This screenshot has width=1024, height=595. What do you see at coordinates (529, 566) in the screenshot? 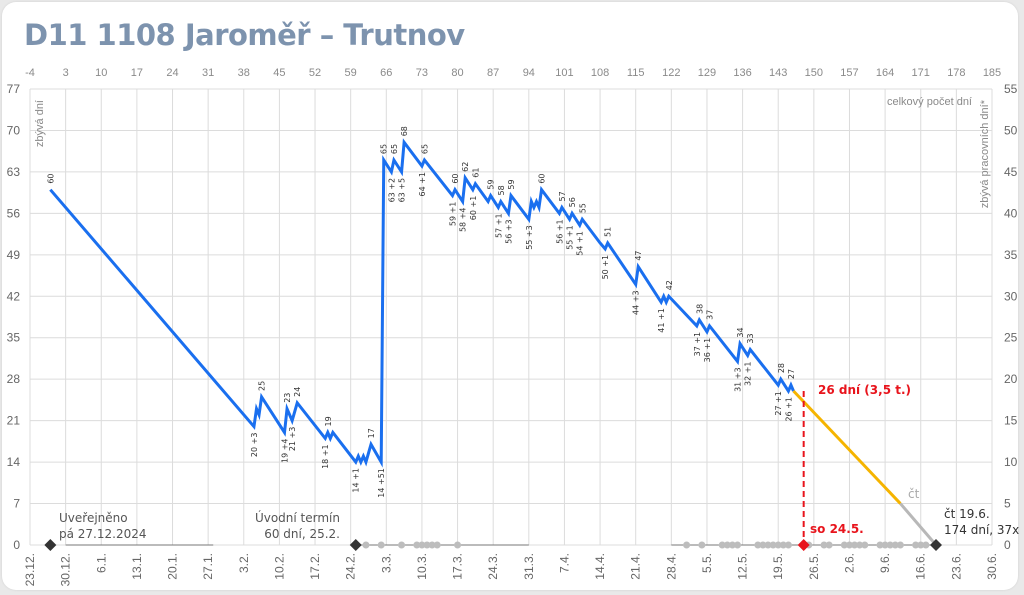
I see `bottom-axis-date: 31.3.` at bounding box center [529, 566].